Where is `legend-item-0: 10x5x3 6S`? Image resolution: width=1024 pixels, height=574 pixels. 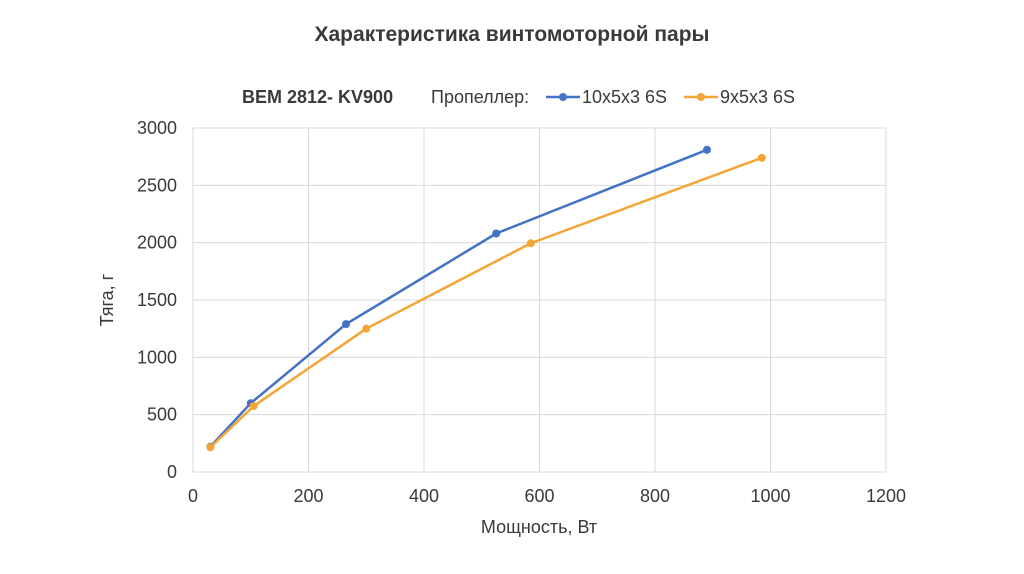
legend-item-0: 10x5x3 6S is located at coordinates (606, 97).